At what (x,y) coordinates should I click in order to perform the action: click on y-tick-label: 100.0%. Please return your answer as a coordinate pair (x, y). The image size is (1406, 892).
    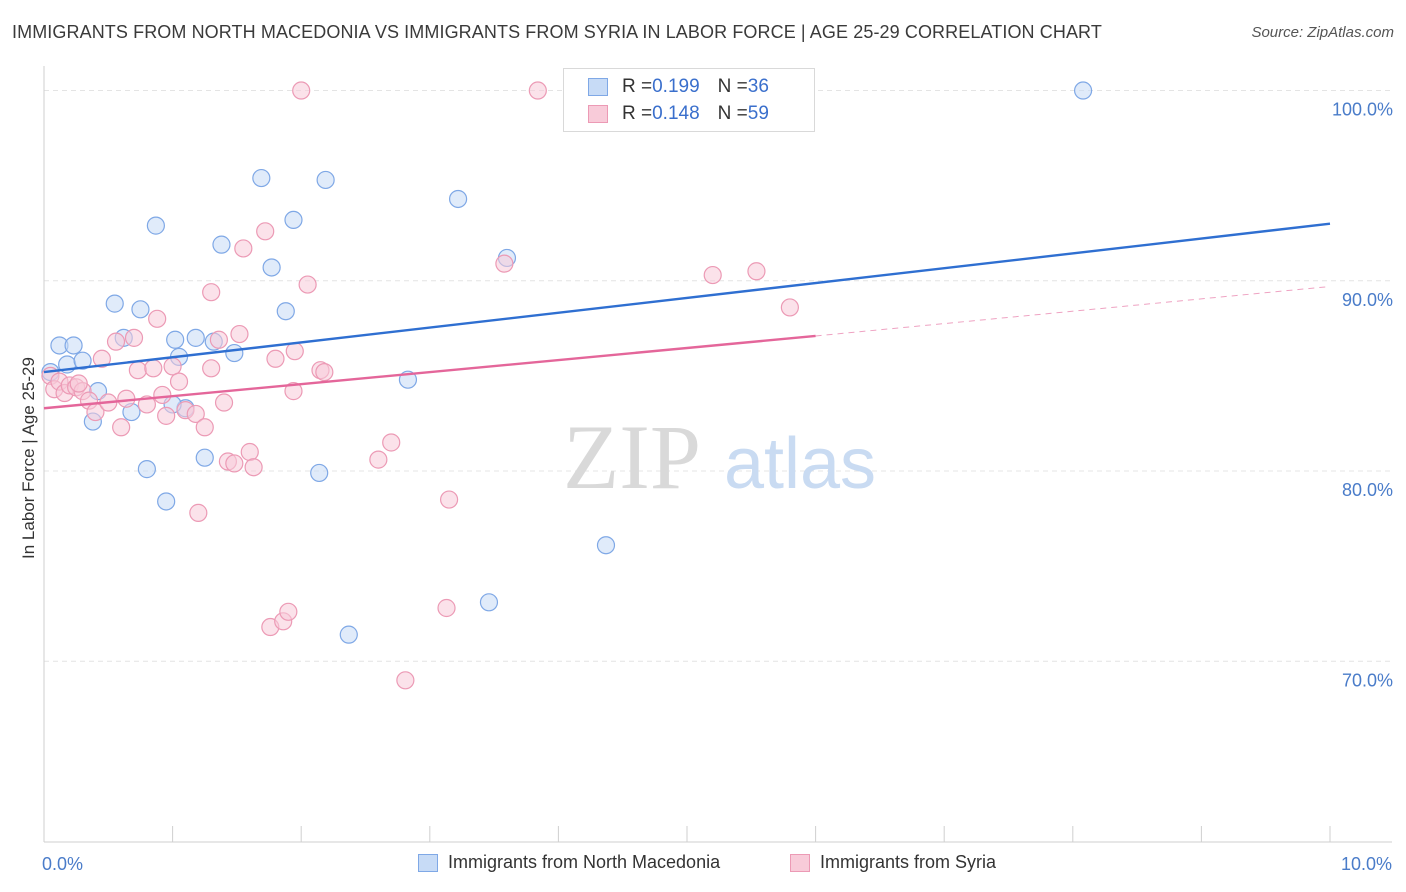
    Looking at the image, I should click on (1362, 110).